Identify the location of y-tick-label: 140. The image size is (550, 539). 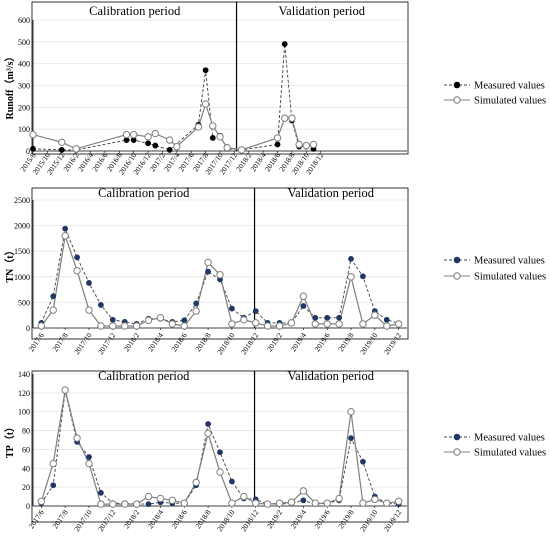
(24, 374).